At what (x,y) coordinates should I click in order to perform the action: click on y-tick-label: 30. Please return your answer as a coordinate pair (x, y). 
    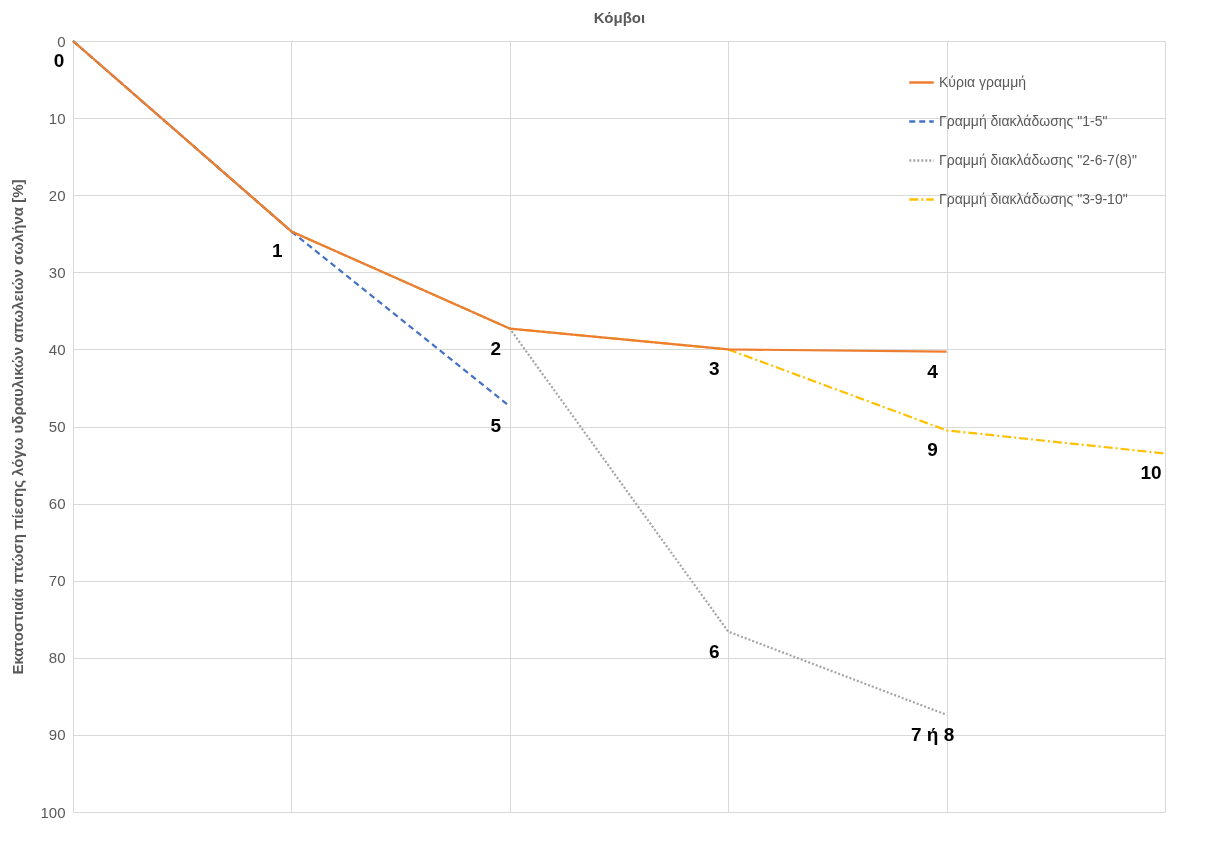
    Looking at the image, I should click on (57, 272).